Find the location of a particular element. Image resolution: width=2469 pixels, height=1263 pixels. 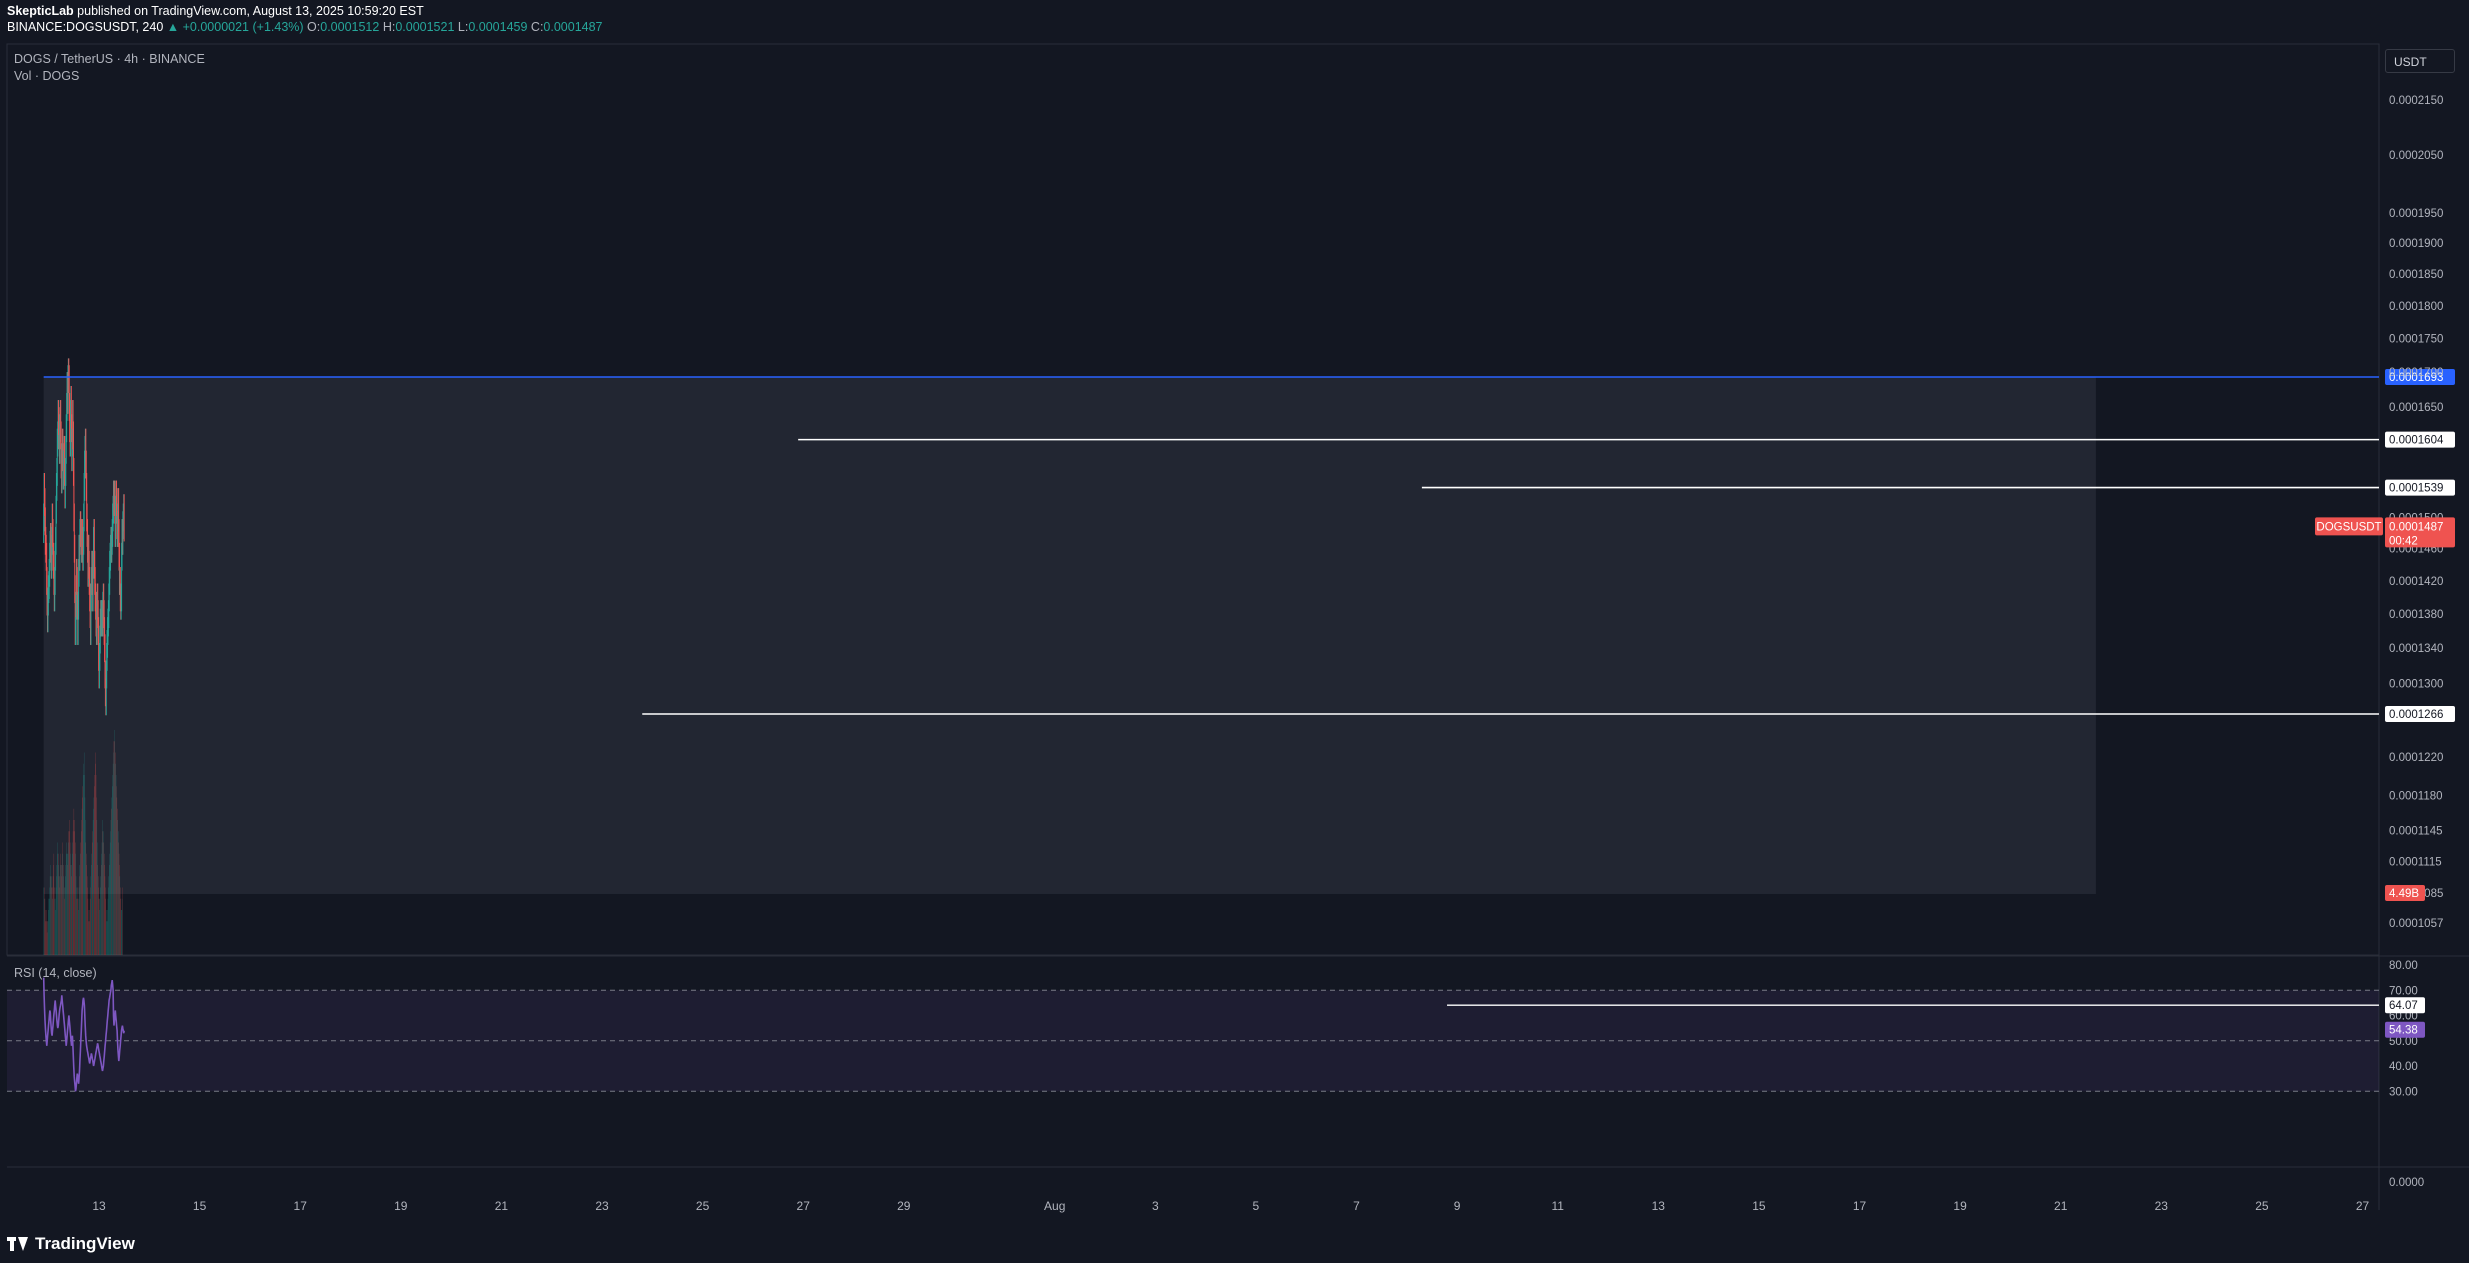

volume-label: Vol · DOGS is located at coordinates (47, 76).